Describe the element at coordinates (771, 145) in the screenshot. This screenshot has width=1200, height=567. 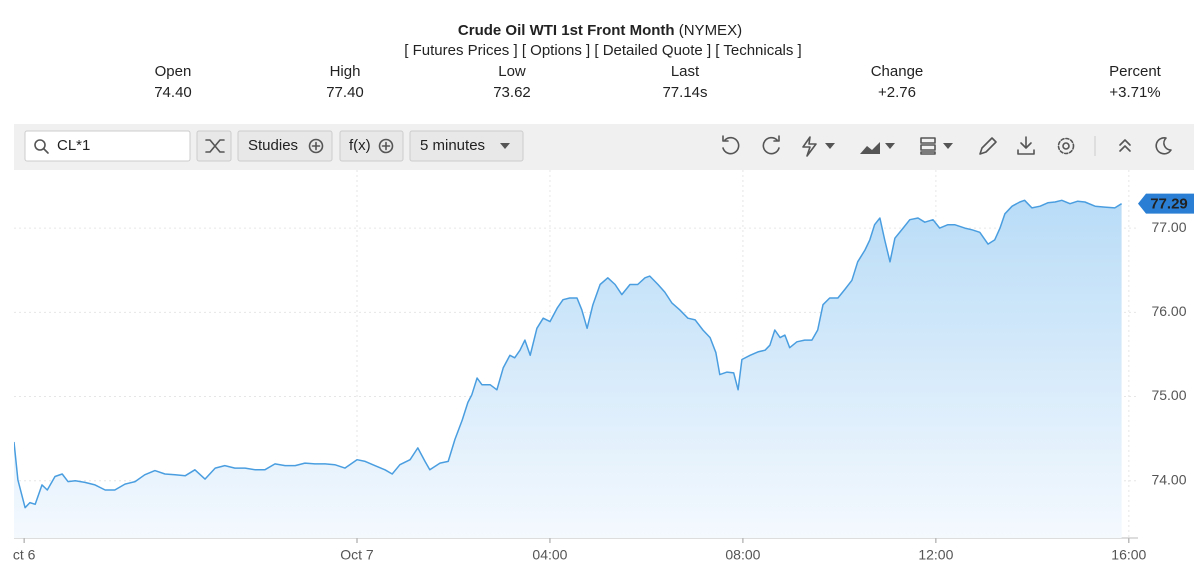
I see `redo` at that location.